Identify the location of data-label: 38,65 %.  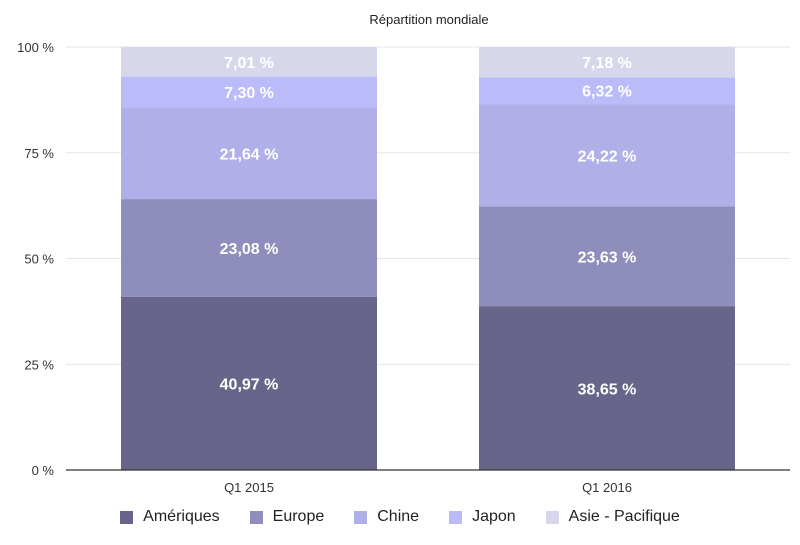
(607, 389).